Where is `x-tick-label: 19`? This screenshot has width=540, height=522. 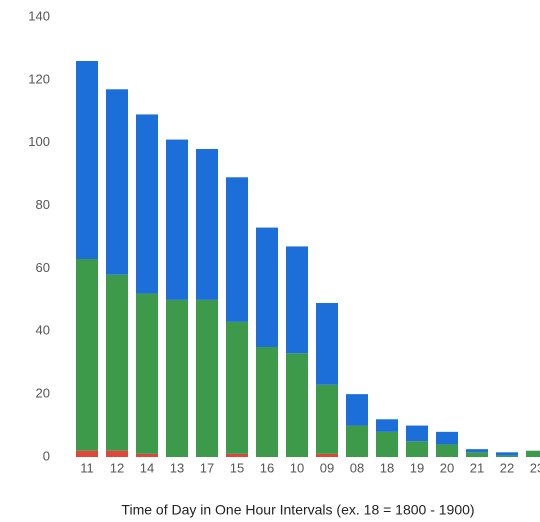
x-tick-label: 19 is located at coordinates (417, 467).